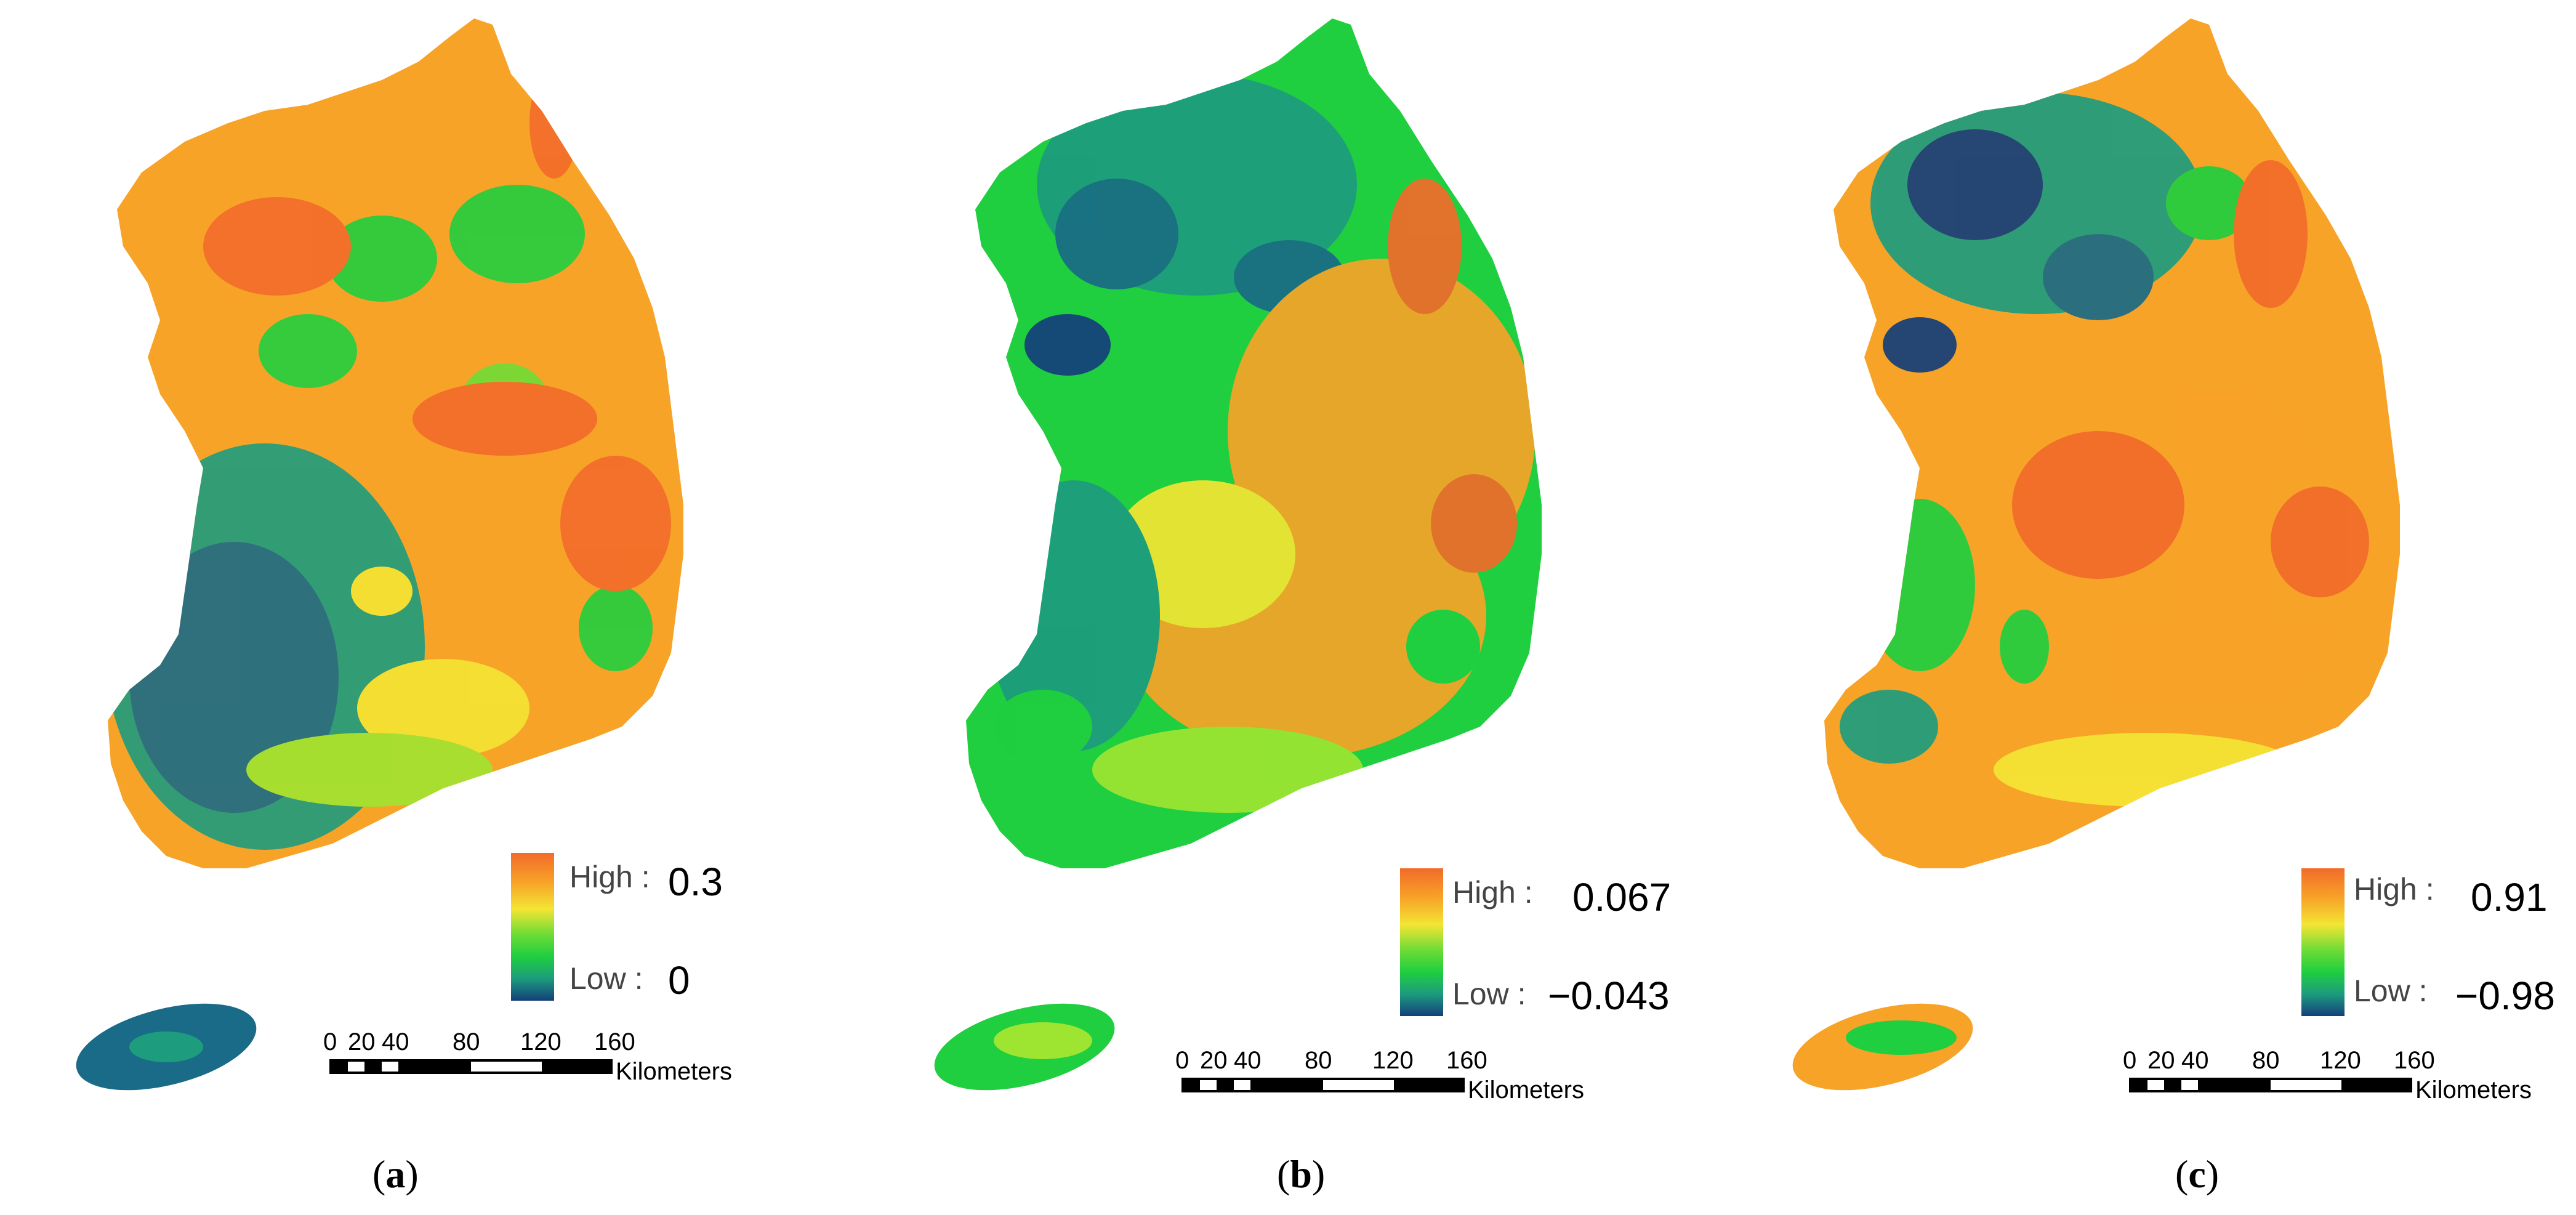 The image size is (2576, 1215). Describe the element at coordinates (2394, 889) in the screenshot. I see `legend-high-label-c: High :` at that location.